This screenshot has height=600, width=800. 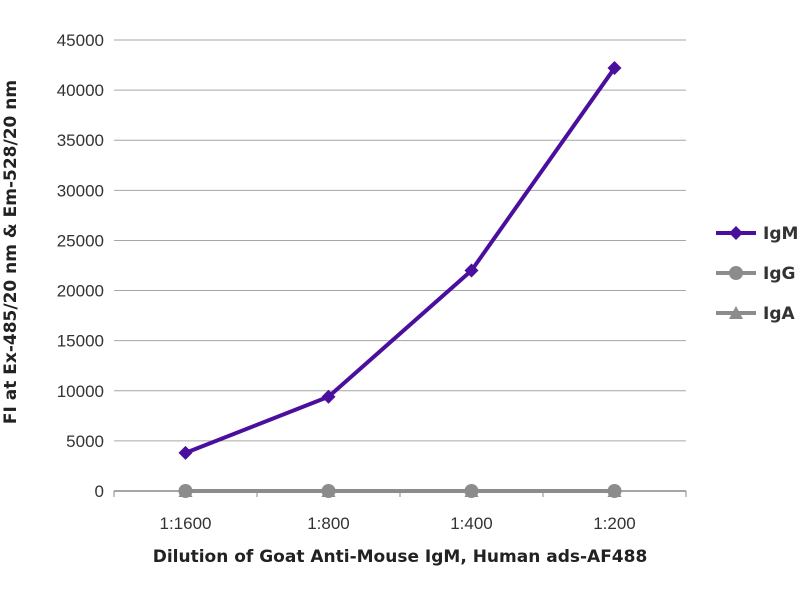 What do you see at coordinates (11, 252) in the screenshot?
I see `y-axis-title: FI at Ex-485/20 nm & Em-528/20 nm` at bounding box center [11, 252].